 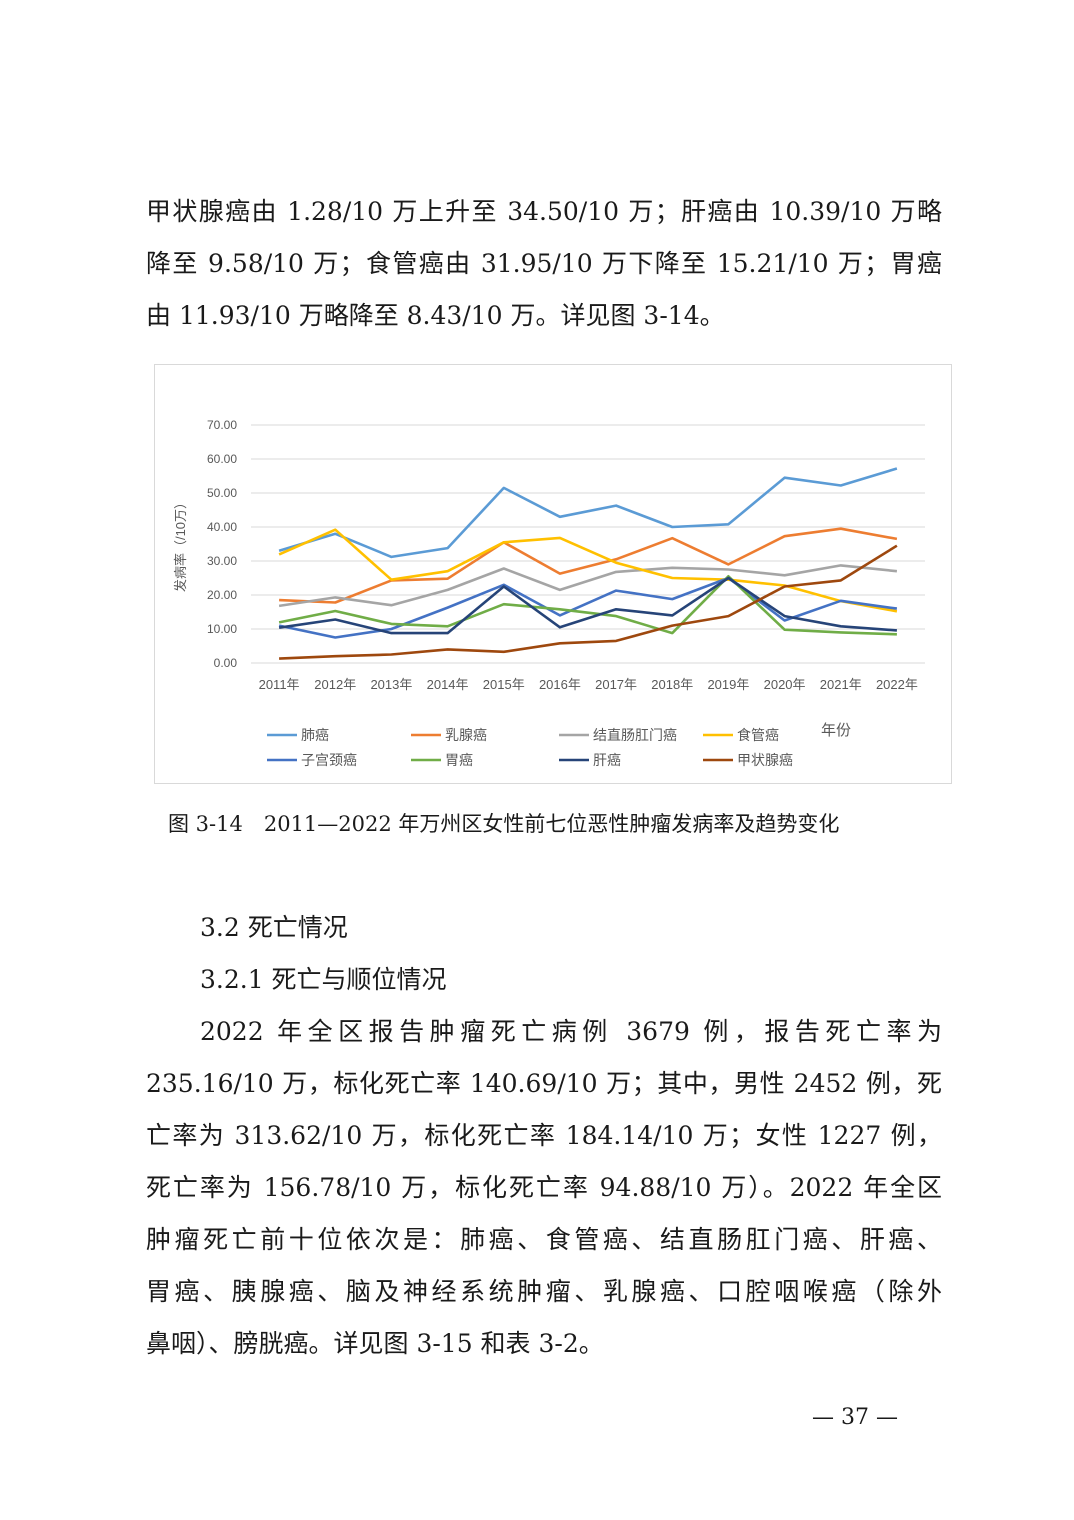 What do you see at coordinates (785, 684) in the screenshot?
I see `x-tick-label: 2020年` at bounding box center [785, 684].